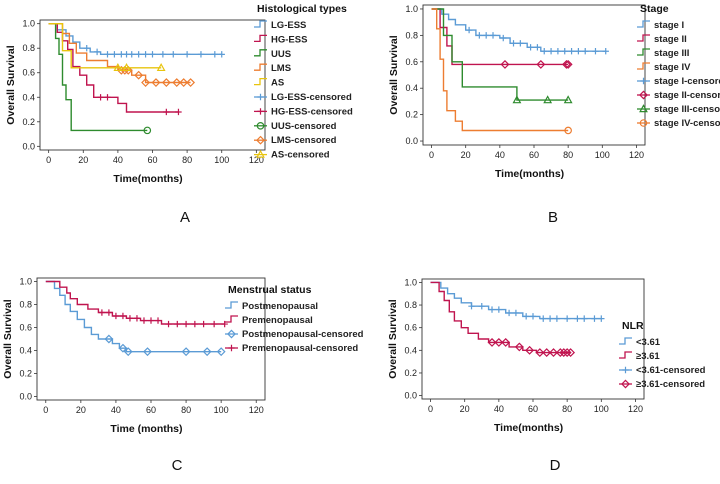  What do you see at coordinates (304, 126) in the screenshot?
I see `legend-label: UUS-censored` at bounding box center [304, 126].